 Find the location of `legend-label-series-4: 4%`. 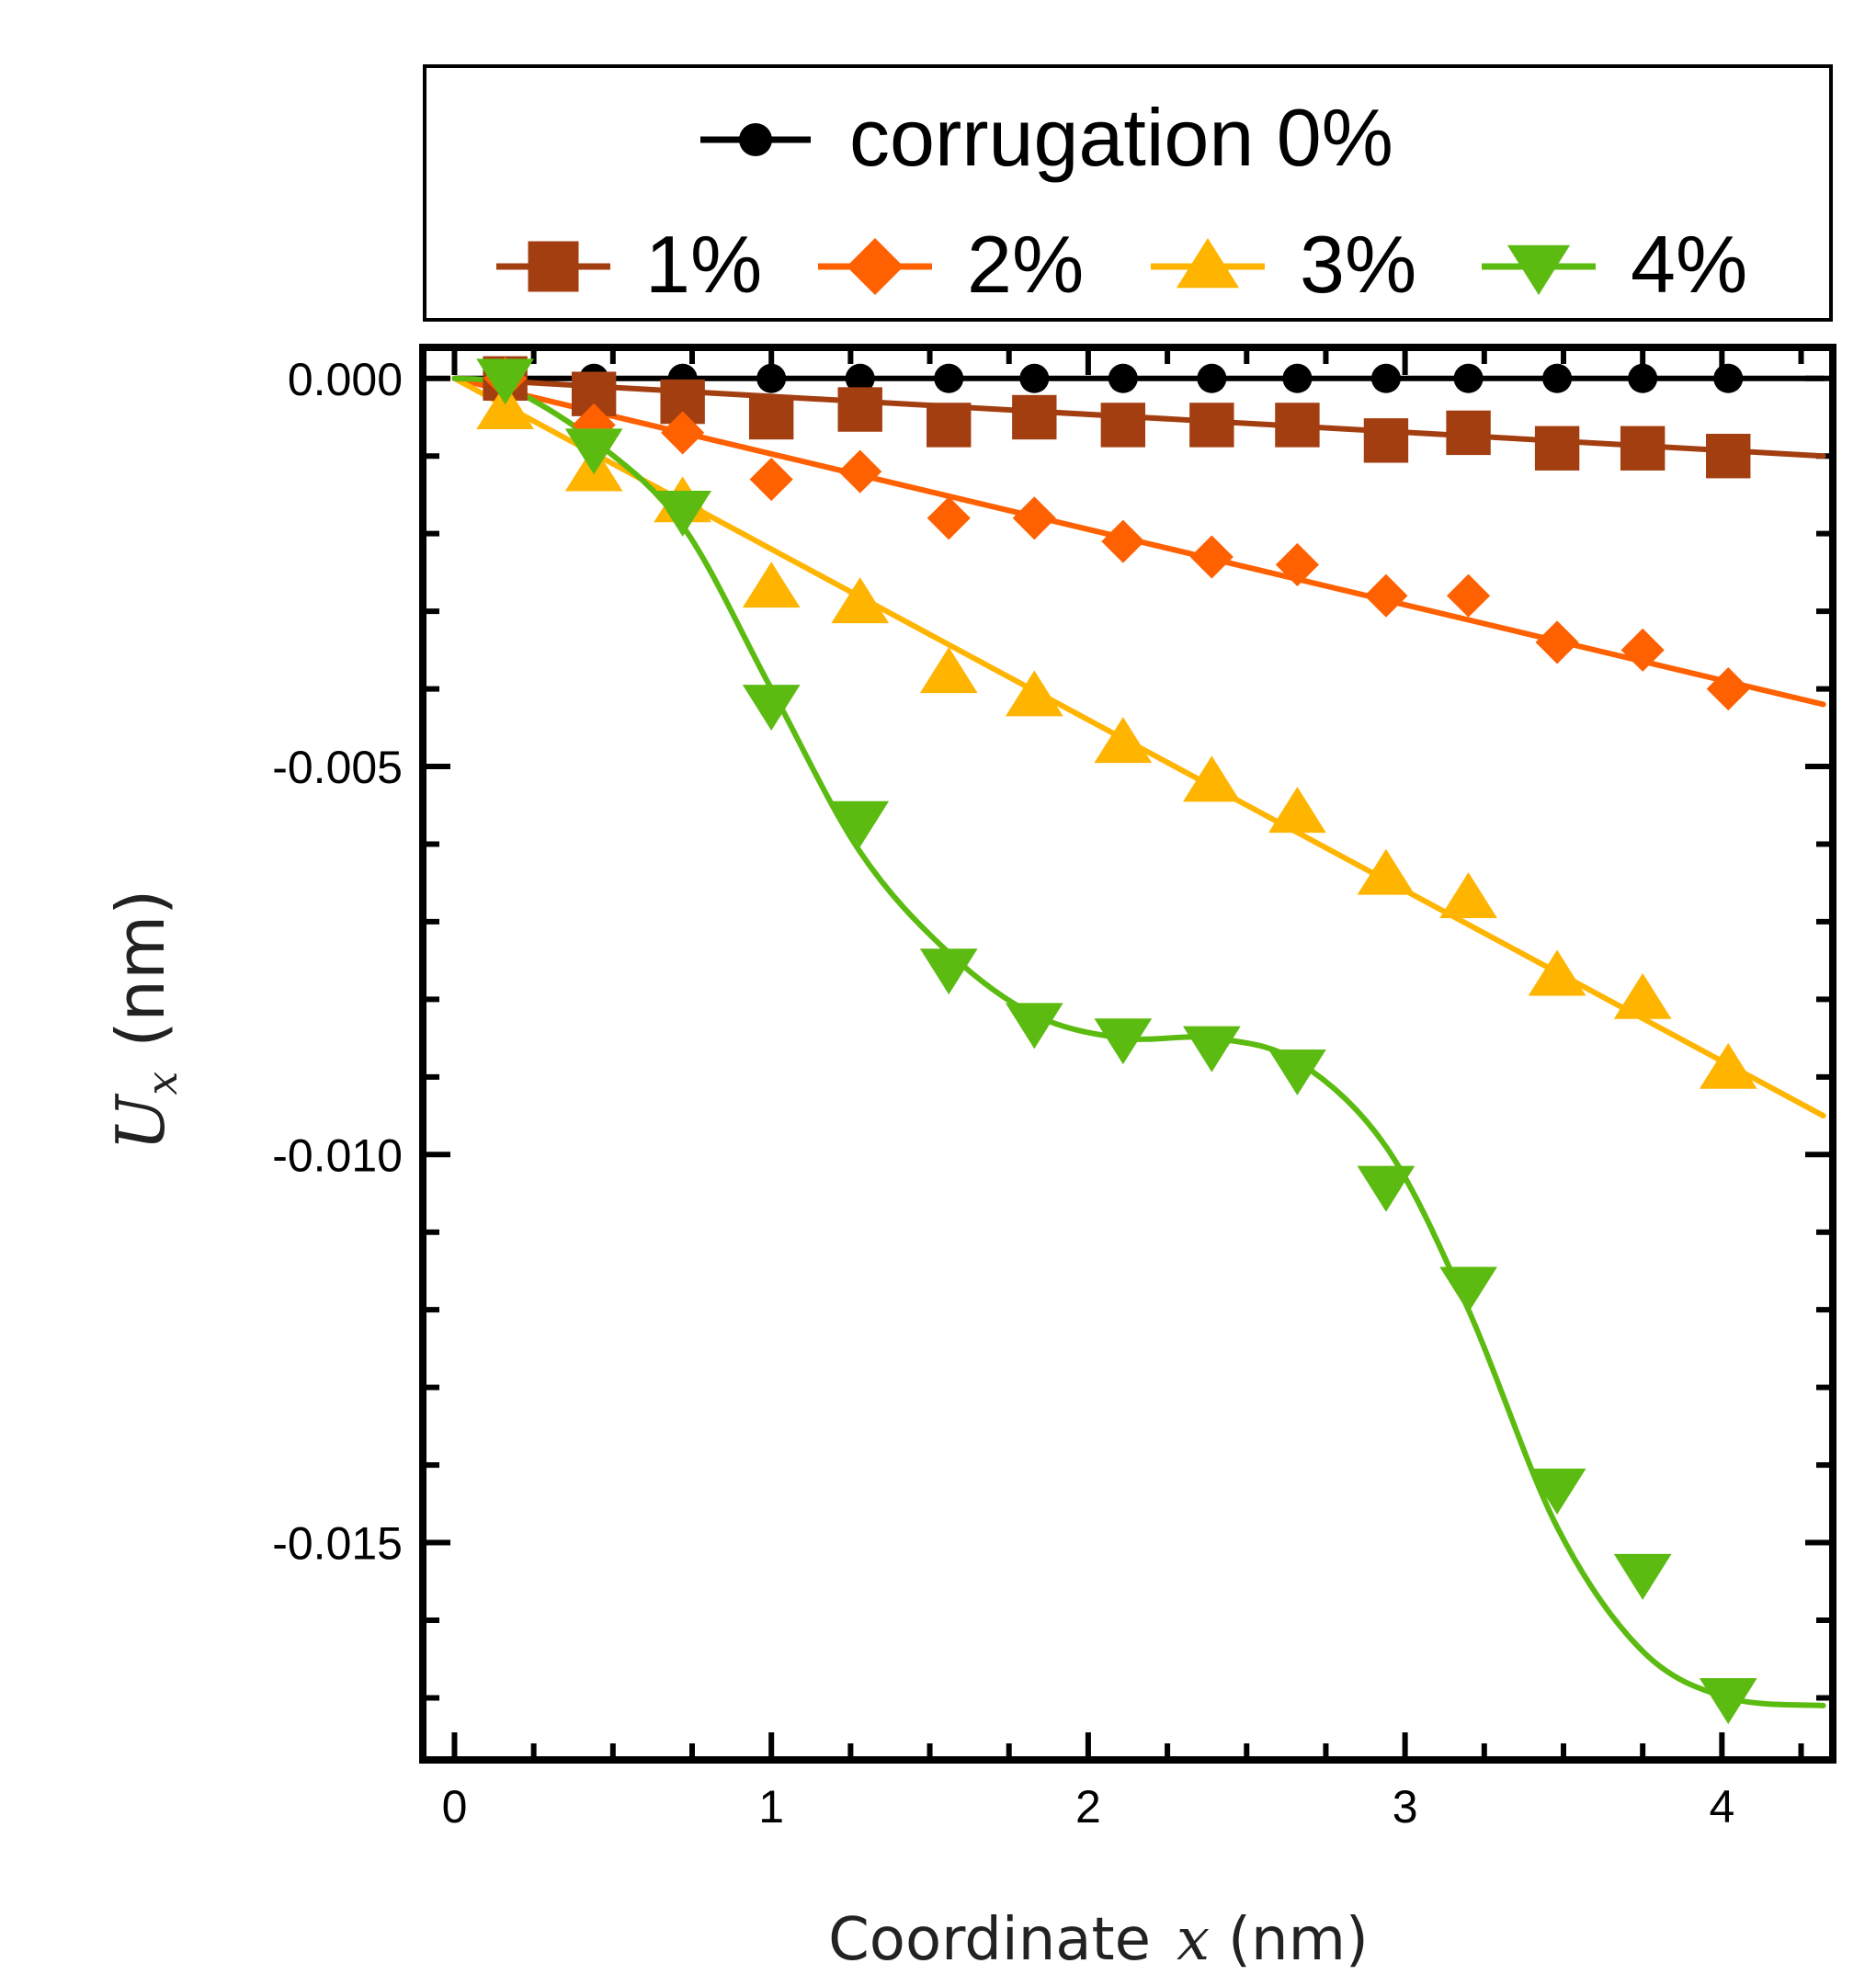

legend-label-series-4: 4% is located at coordinates (1689, 265).